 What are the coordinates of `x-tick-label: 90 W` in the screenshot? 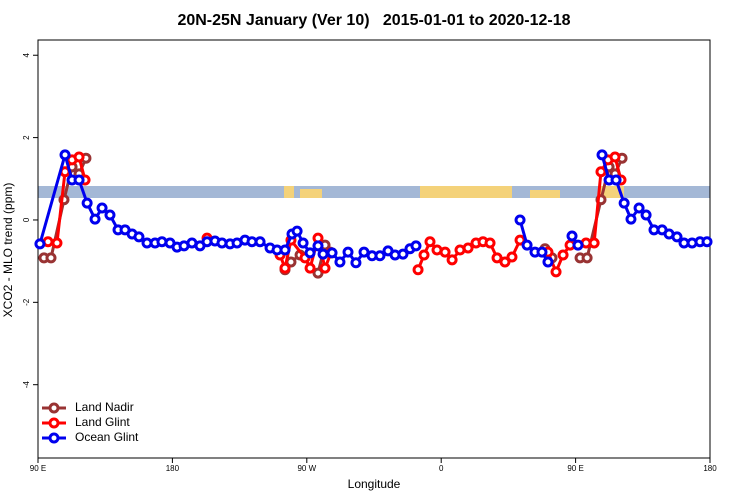 It's located at (306, 468).